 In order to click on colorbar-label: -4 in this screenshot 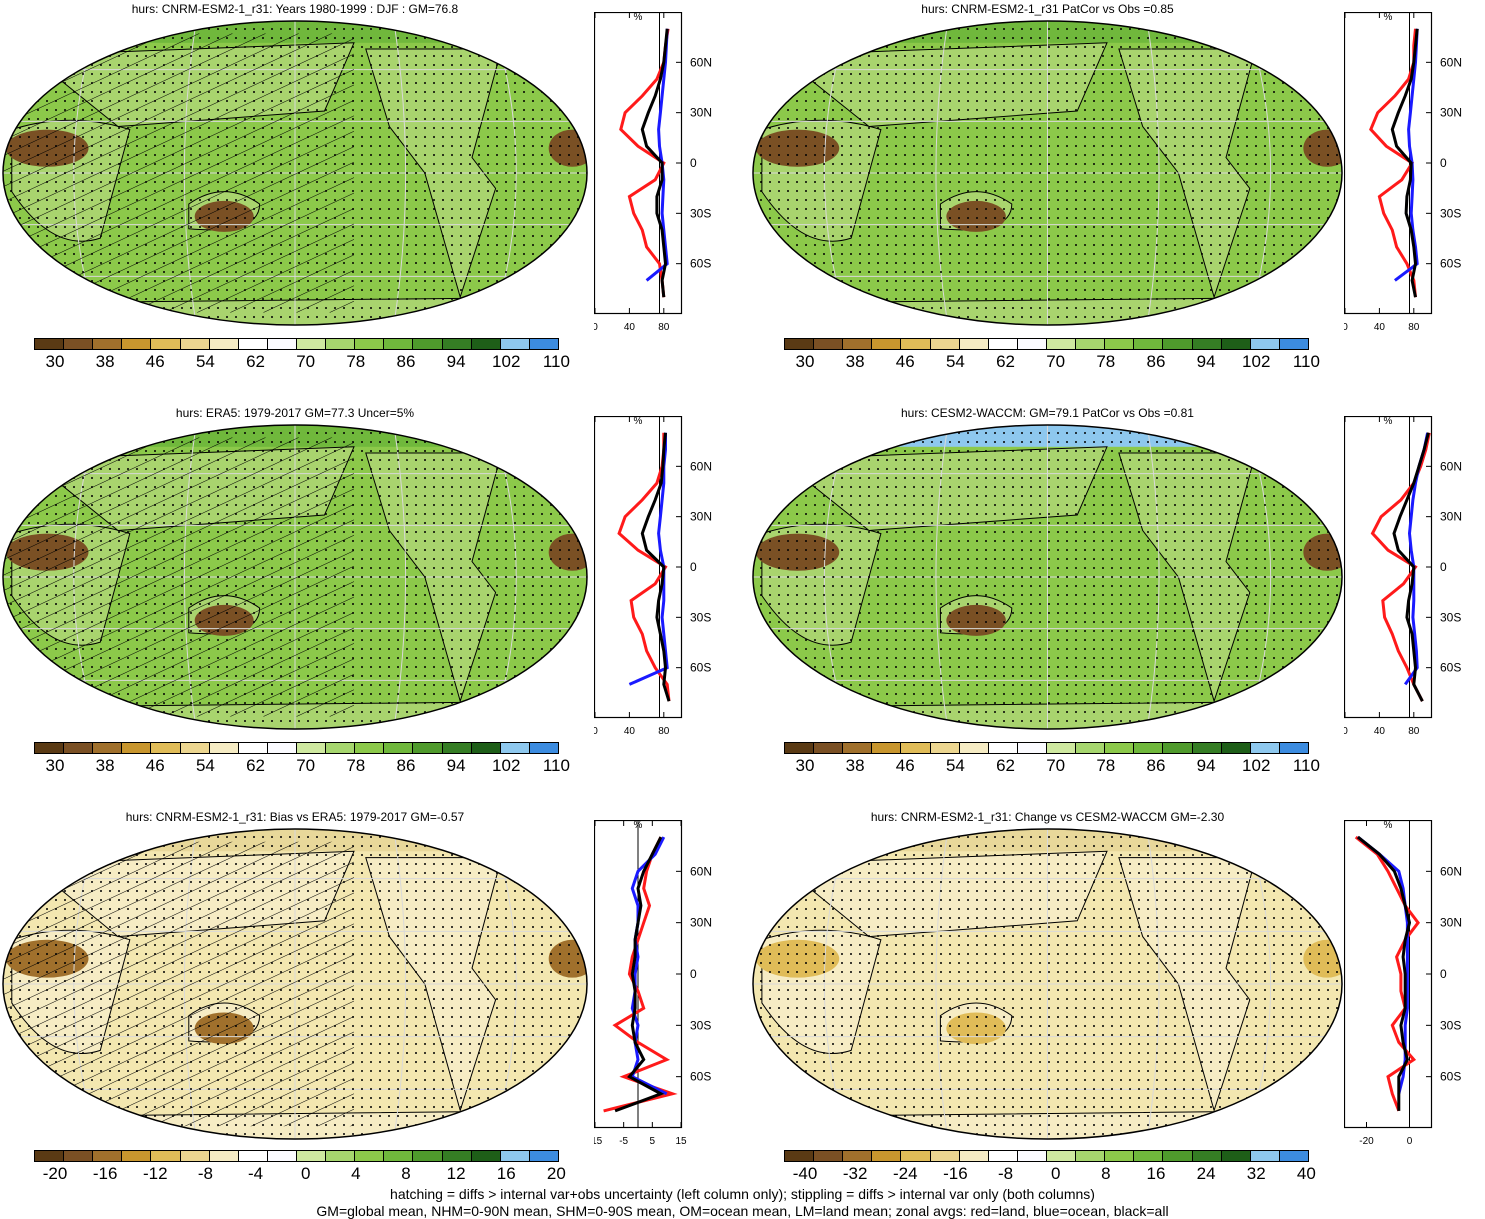, I will do `click(255, 1173)`.